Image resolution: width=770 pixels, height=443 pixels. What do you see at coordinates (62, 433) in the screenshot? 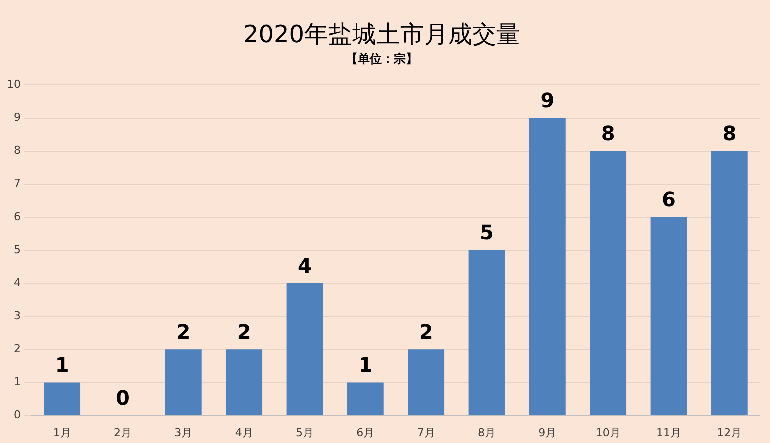
I see `x-tick-label: 1月` at bounding box center [62, 433].